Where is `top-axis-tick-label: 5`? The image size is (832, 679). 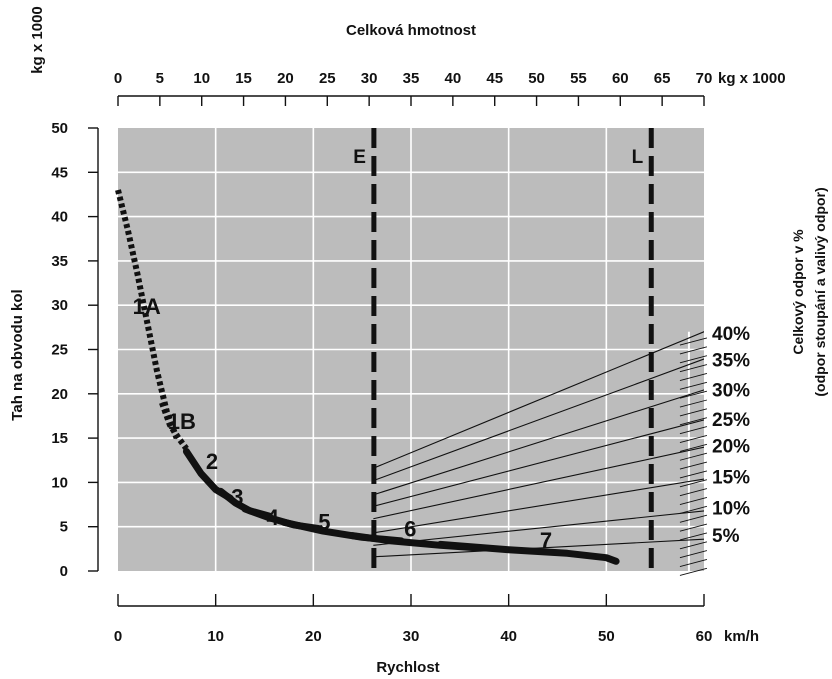 top-axis-tick-label: 5 is located at coordinates (160, 78).